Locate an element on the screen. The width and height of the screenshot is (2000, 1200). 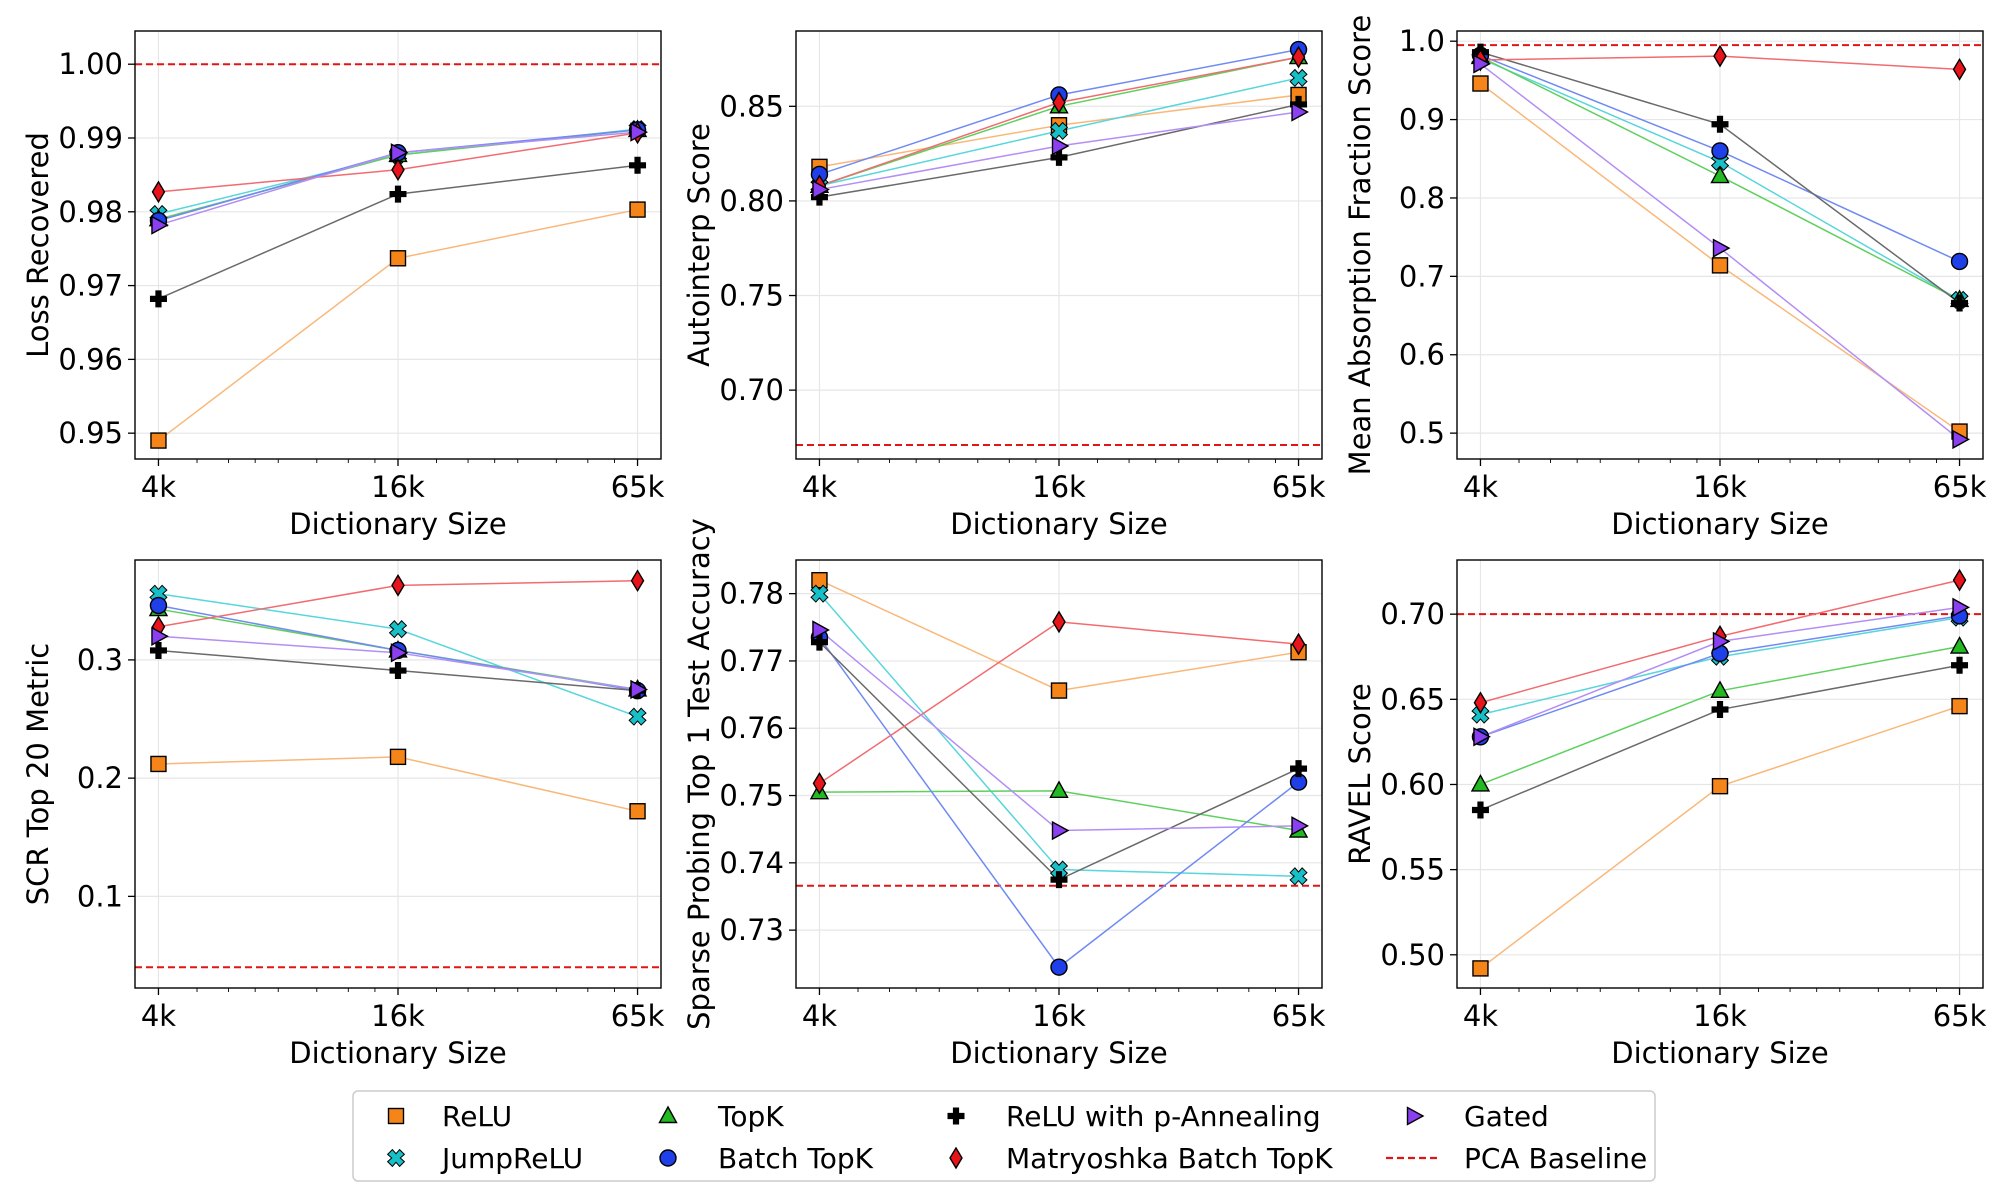
marker-topk-16k is located at coordinates (1720, 174).